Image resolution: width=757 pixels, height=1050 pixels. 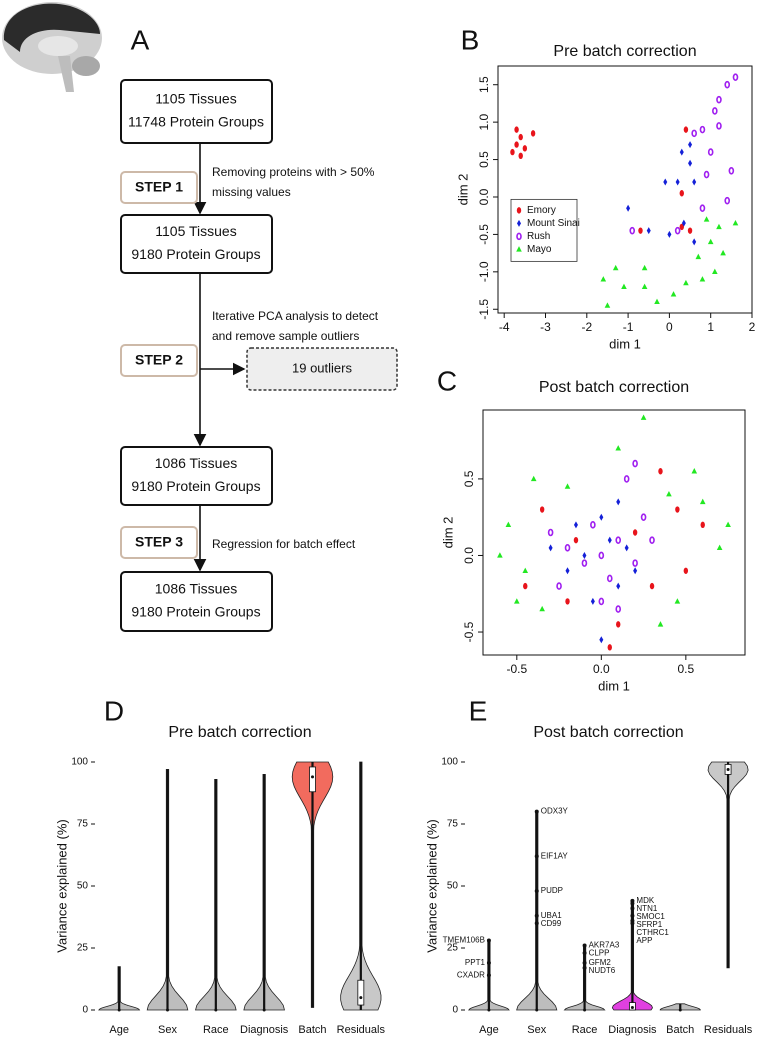 What do you see at coordinates (447, 533) in the screenshot?
I see `y-axis-label: dim 2` at bounding box center [447, 533].